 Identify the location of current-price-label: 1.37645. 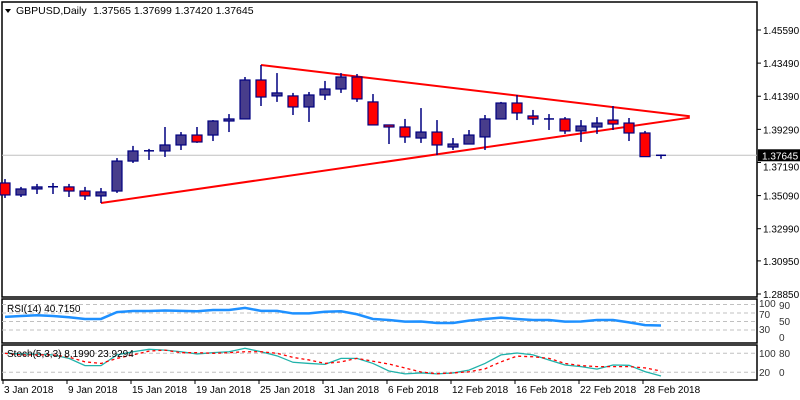
(780, 156).